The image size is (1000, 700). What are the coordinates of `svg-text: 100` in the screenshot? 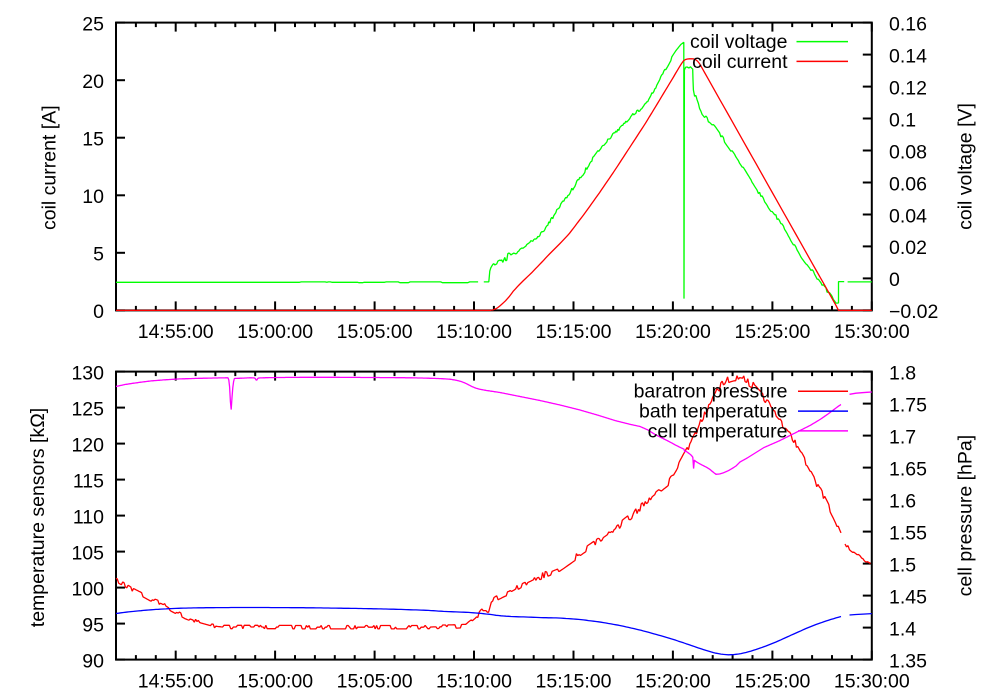 It's located at (87, 589).